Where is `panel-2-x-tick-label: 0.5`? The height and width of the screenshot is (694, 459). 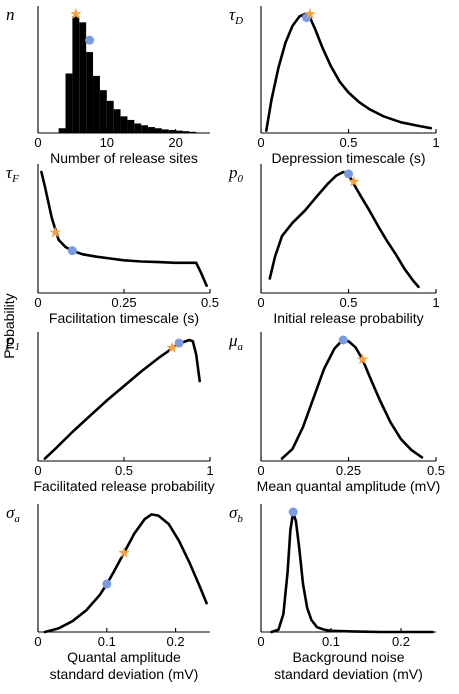 panel-2-x-tick-label: 0.5 is located at coordinates (348, 142).